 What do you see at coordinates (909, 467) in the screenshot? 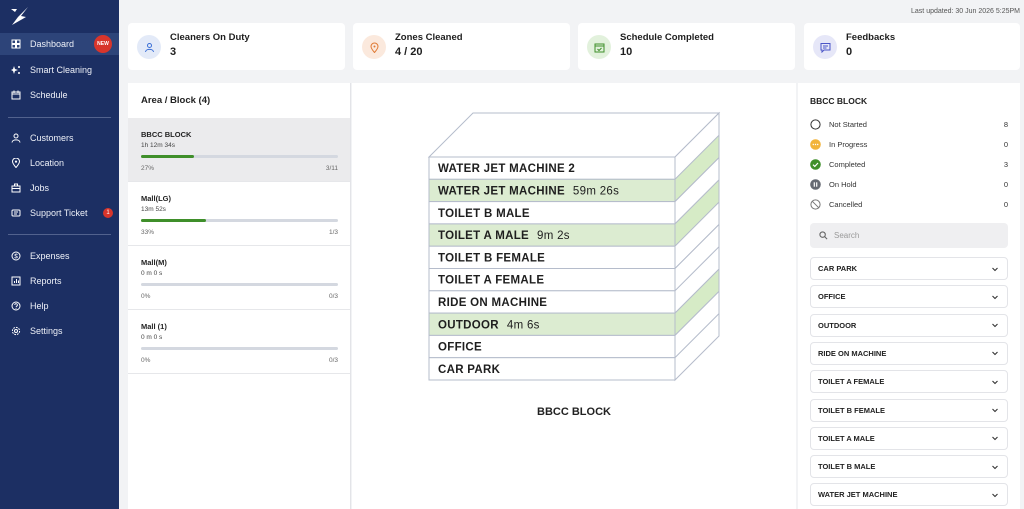
I see `zone-accordion: TOILET B MALE` at bounding box center [909, 467].